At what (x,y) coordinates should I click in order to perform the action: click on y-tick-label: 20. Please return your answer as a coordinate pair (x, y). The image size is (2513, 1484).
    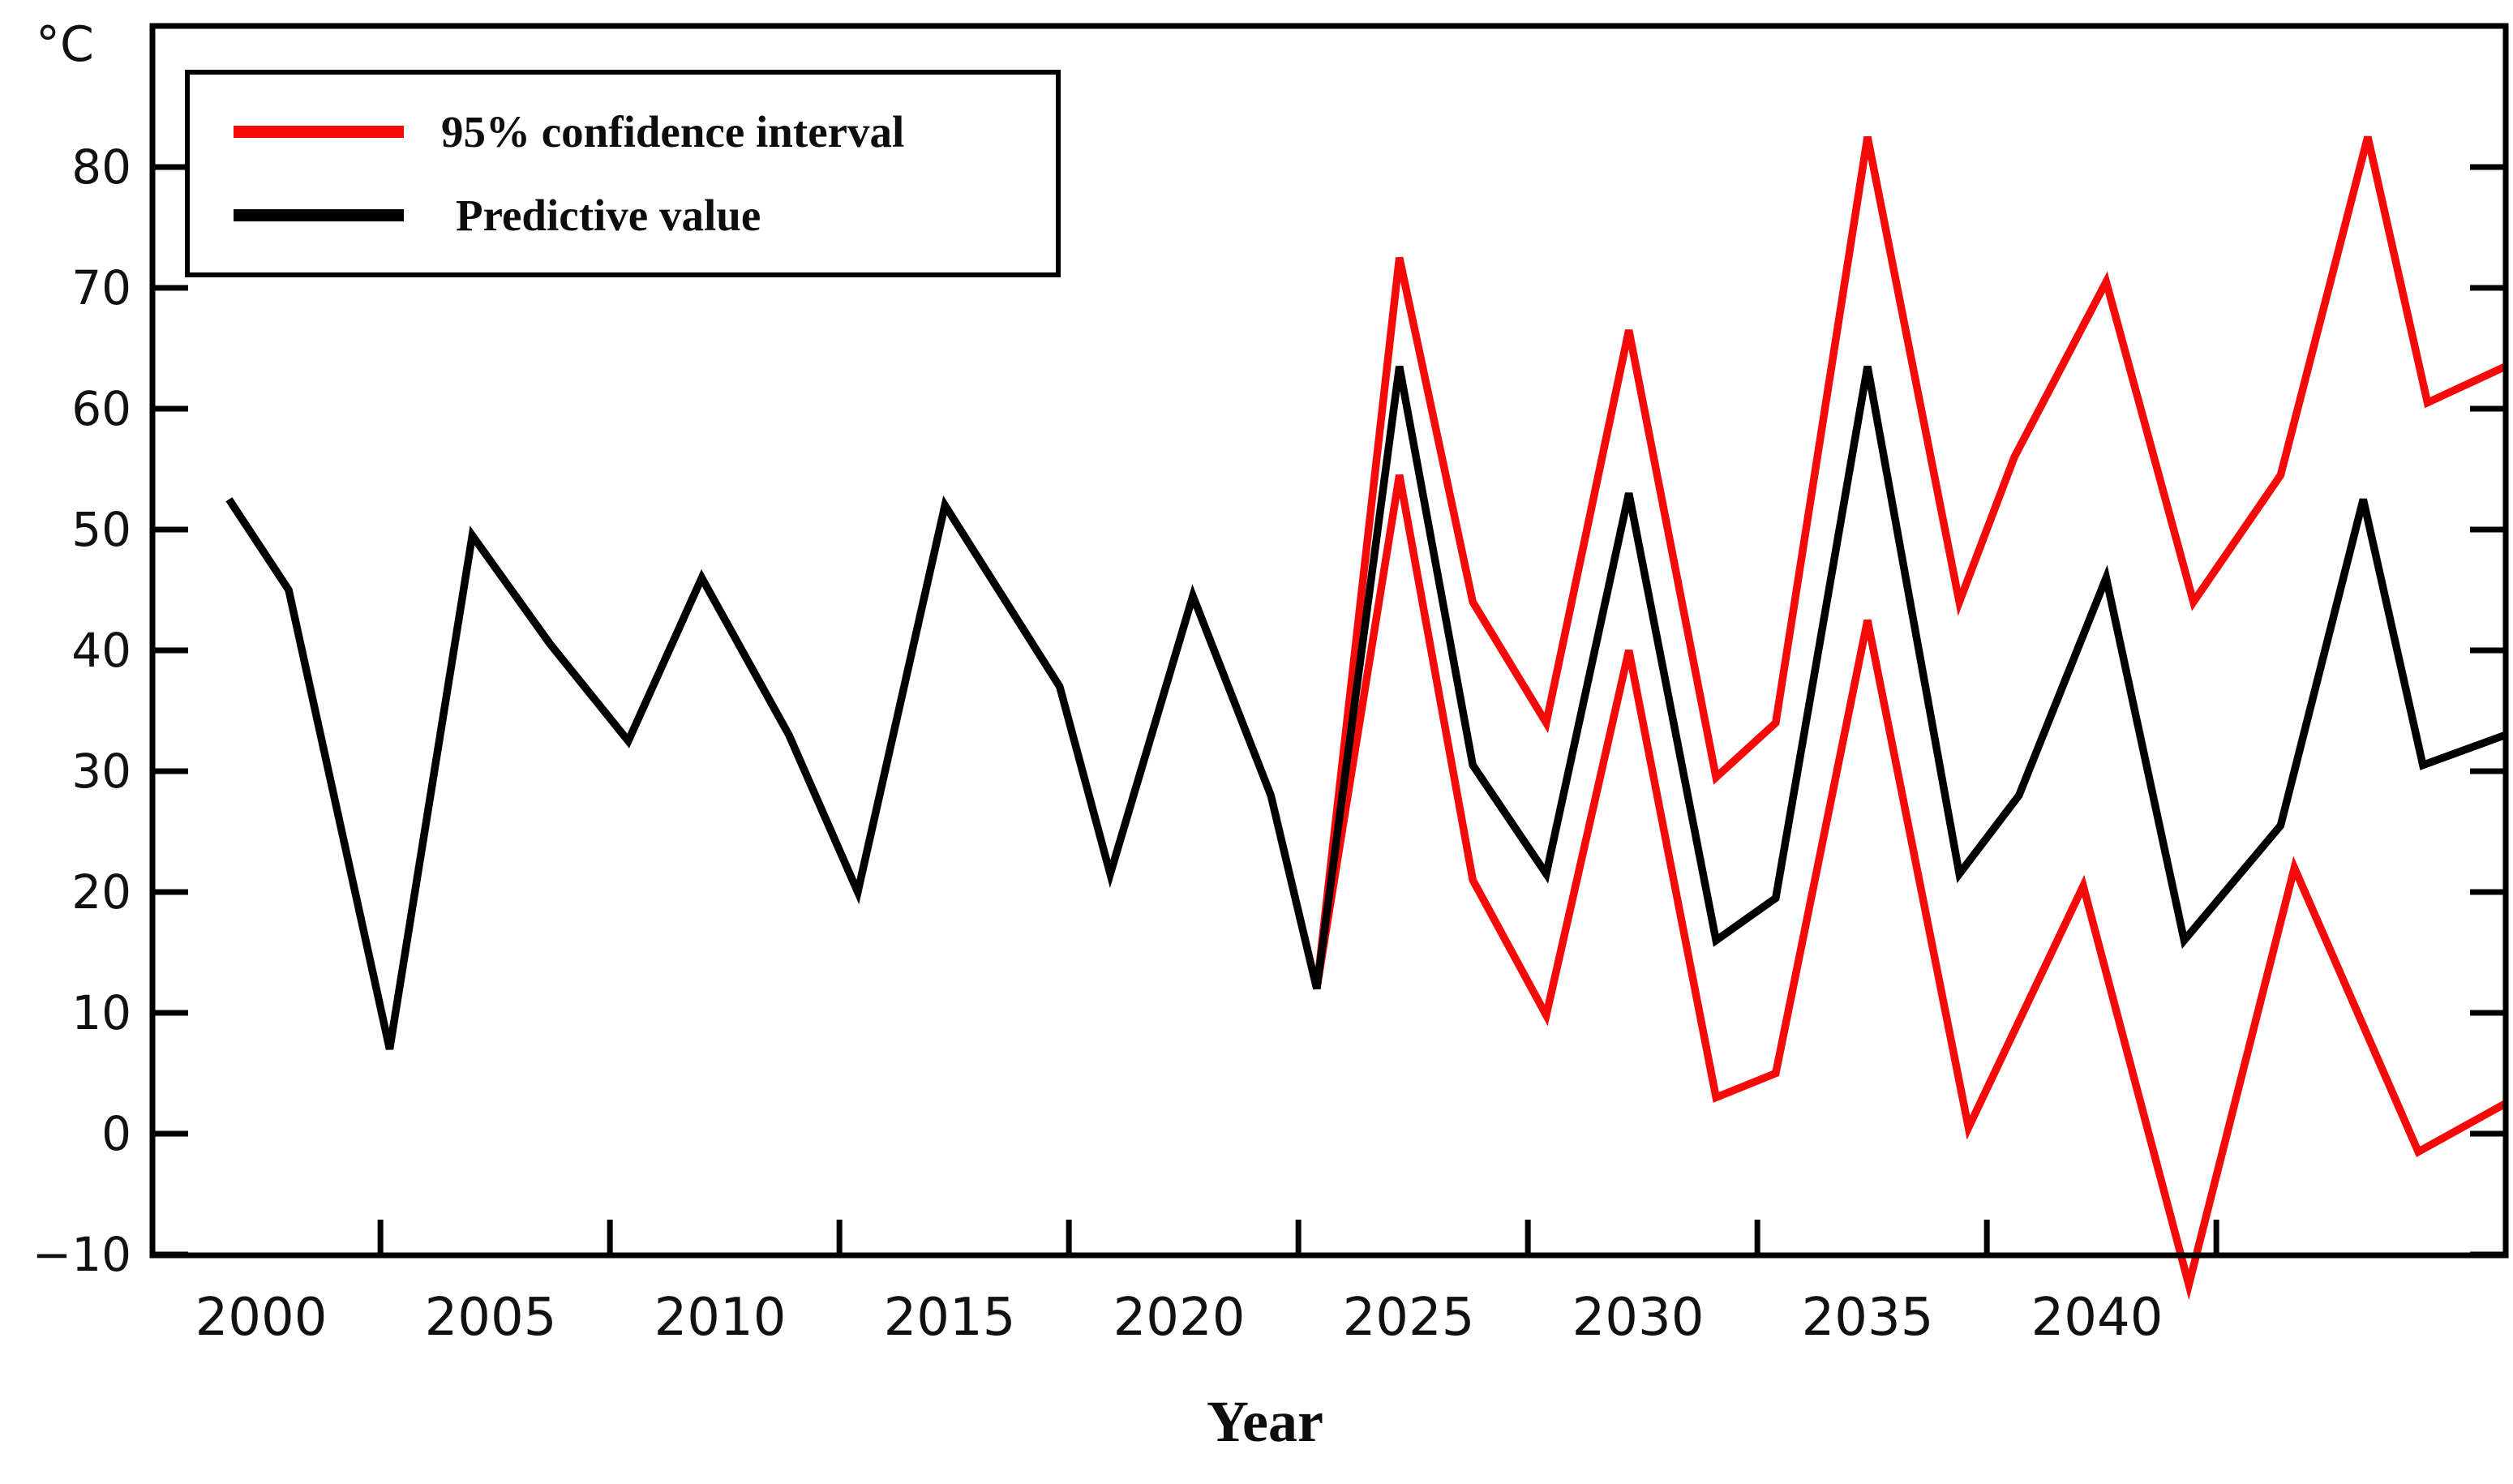
    Looking at the image, I should click on (101, 892).